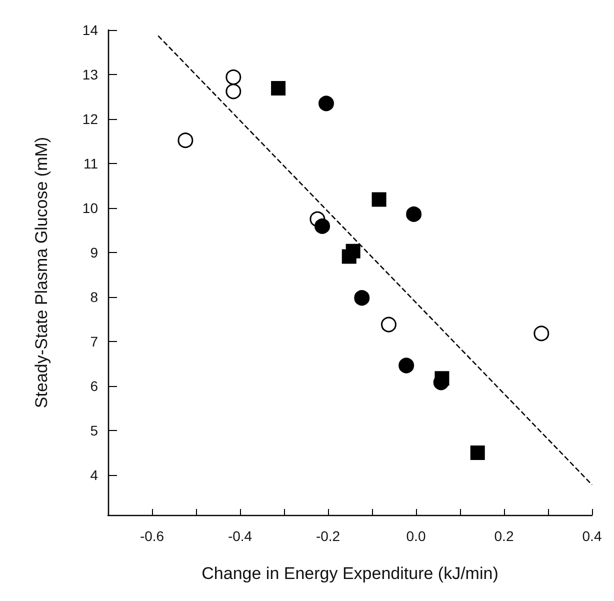 The image size is (614, 601). Describe the element at coordinates (90, 74) in the screenshot. I see `y-tick-label: 13` at that location.